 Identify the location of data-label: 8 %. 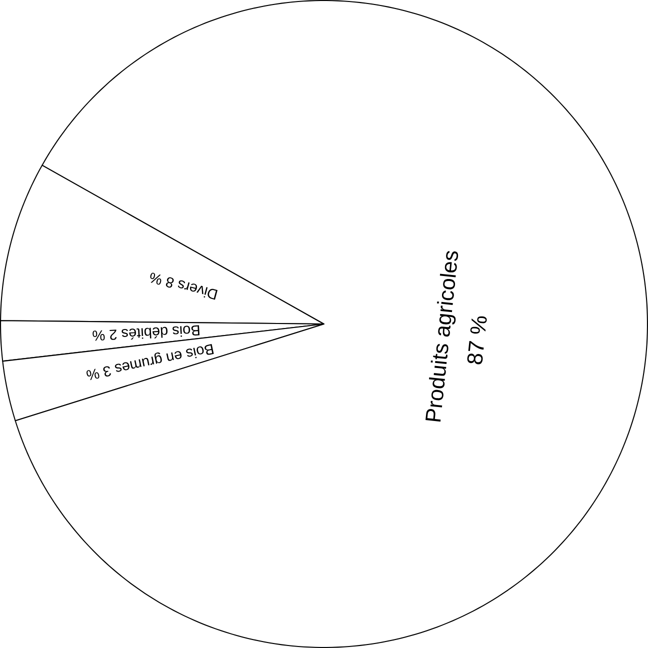
(162, 280).